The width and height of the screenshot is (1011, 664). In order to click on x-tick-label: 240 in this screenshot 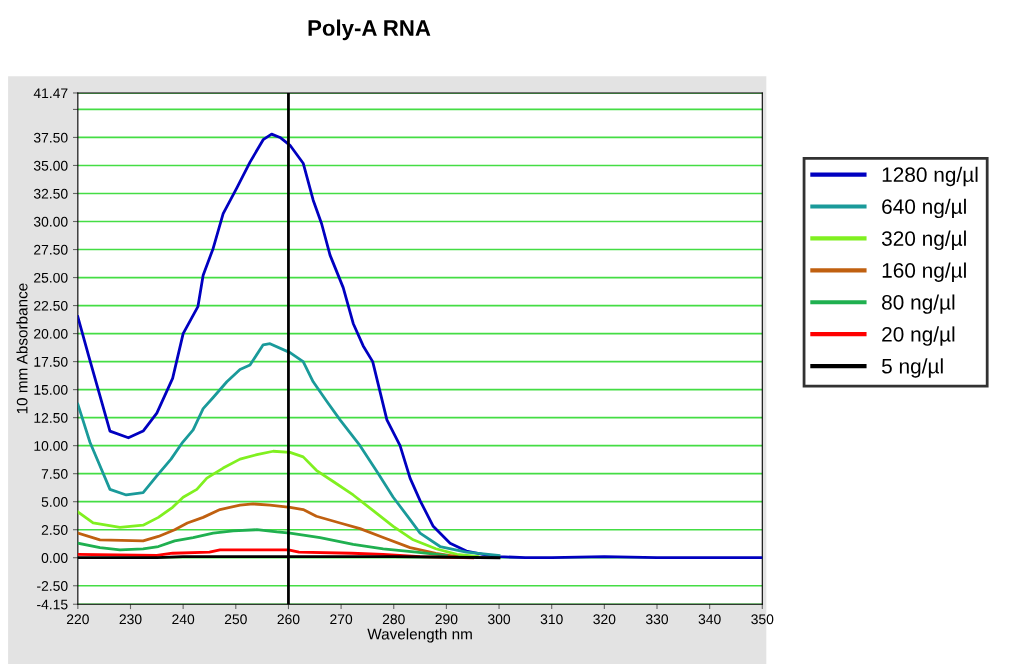, I will do `click(183, 619)`.